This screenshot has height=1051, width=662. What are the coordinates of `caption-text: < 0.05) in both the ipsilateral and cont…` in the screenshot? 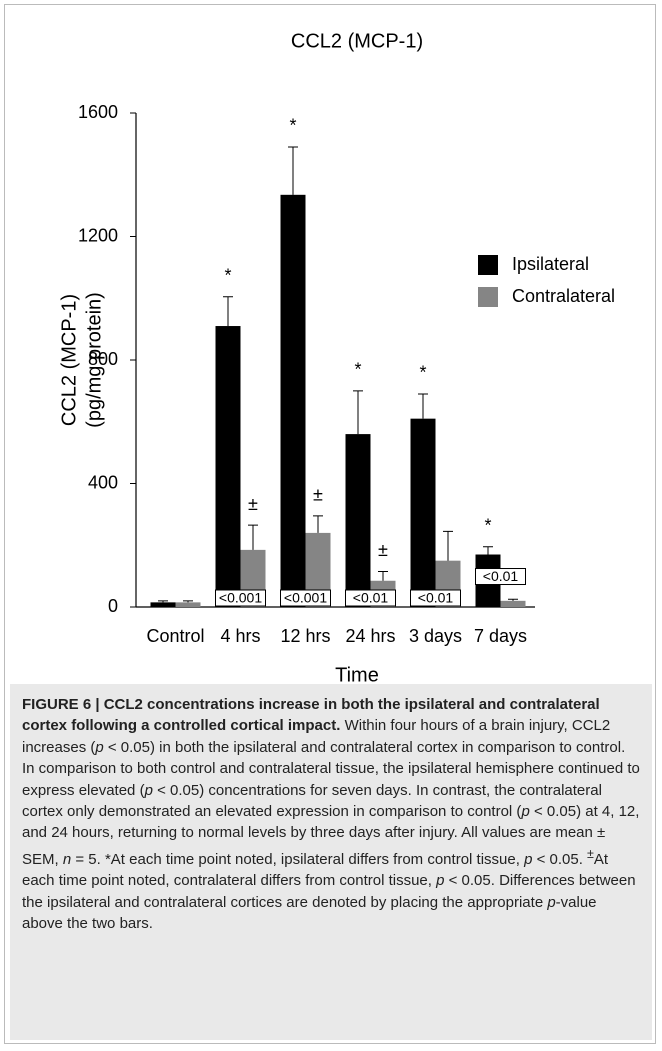 It's located at (331, 768).